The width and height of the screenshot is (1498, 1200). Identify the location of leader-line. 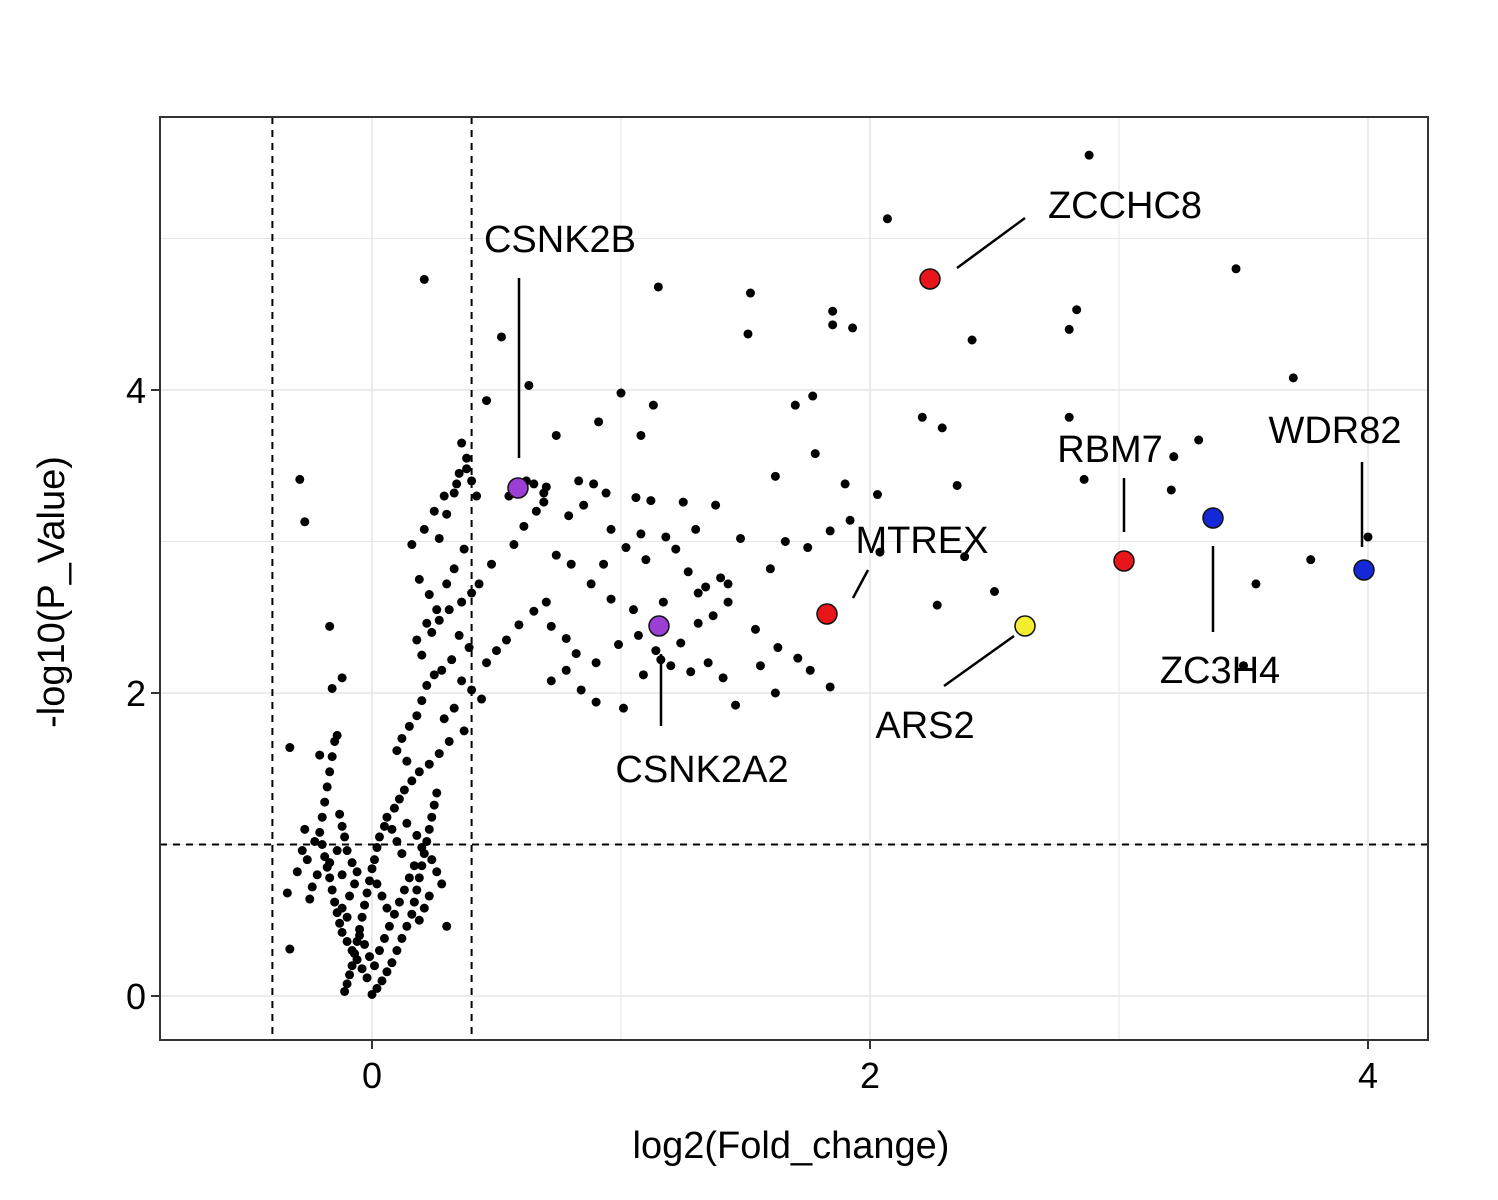
(860, 584).